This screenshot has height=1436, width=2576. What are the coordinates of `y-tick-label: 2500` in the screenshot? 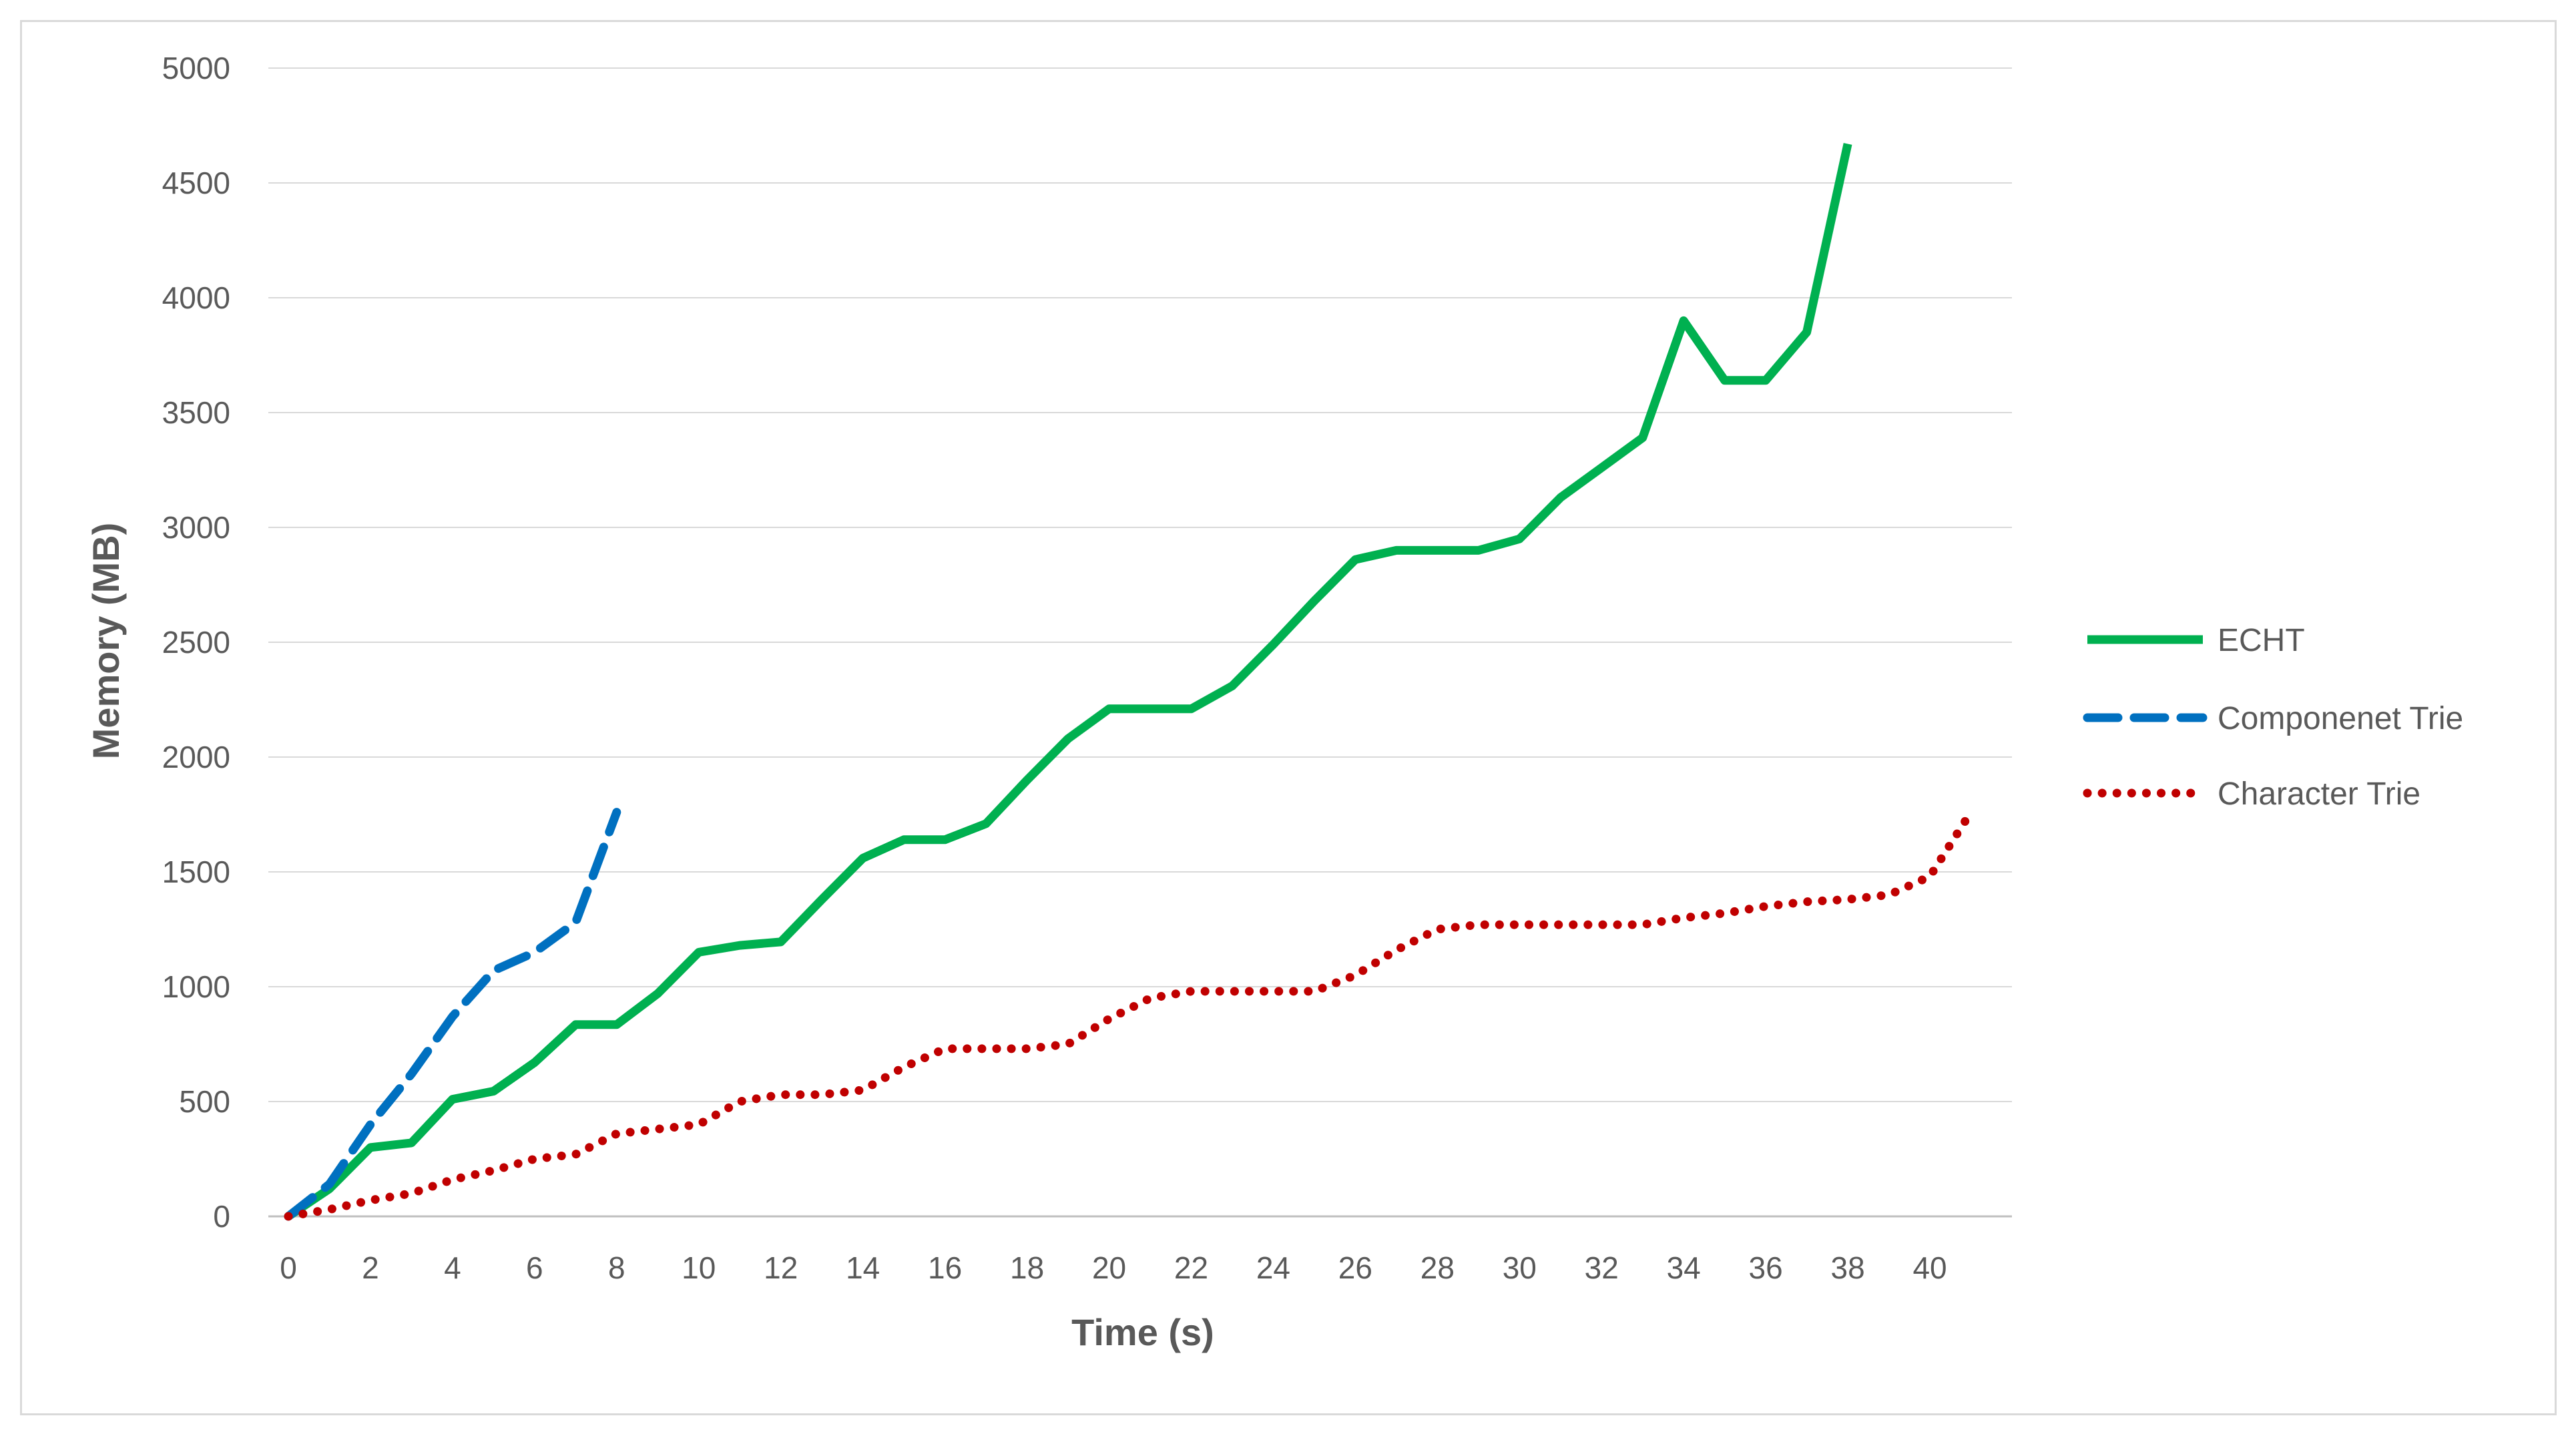 It's located at (196, 642).